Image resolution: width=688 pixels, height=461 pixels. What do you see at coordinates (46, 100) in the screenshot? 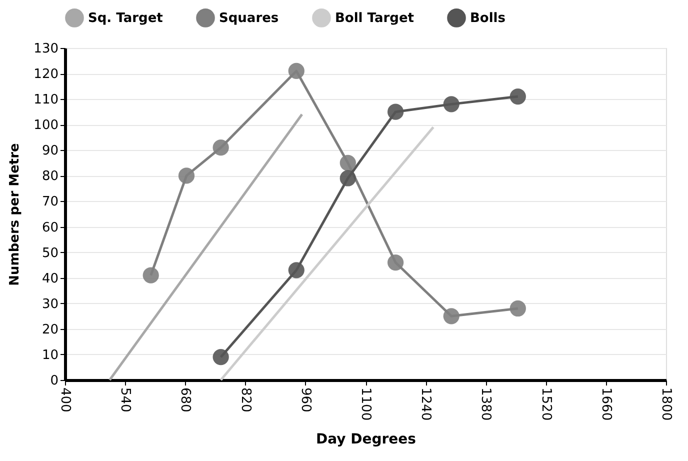
I see `y-tick-label: 110` at bounding box center [46, 100].